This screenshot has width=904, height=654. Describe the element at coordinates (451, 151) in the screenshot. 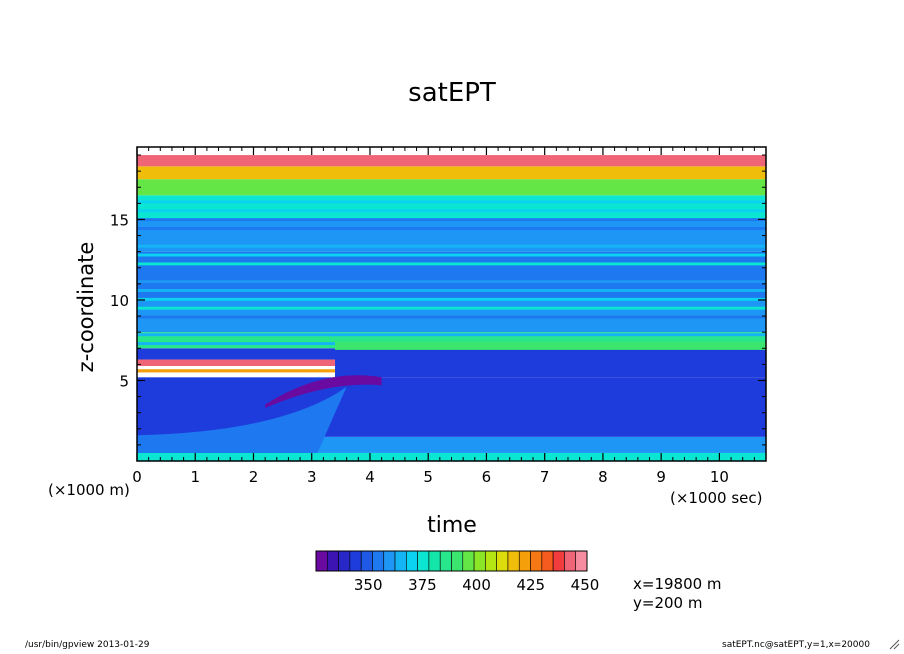

I see `heatmap-top` at that location.